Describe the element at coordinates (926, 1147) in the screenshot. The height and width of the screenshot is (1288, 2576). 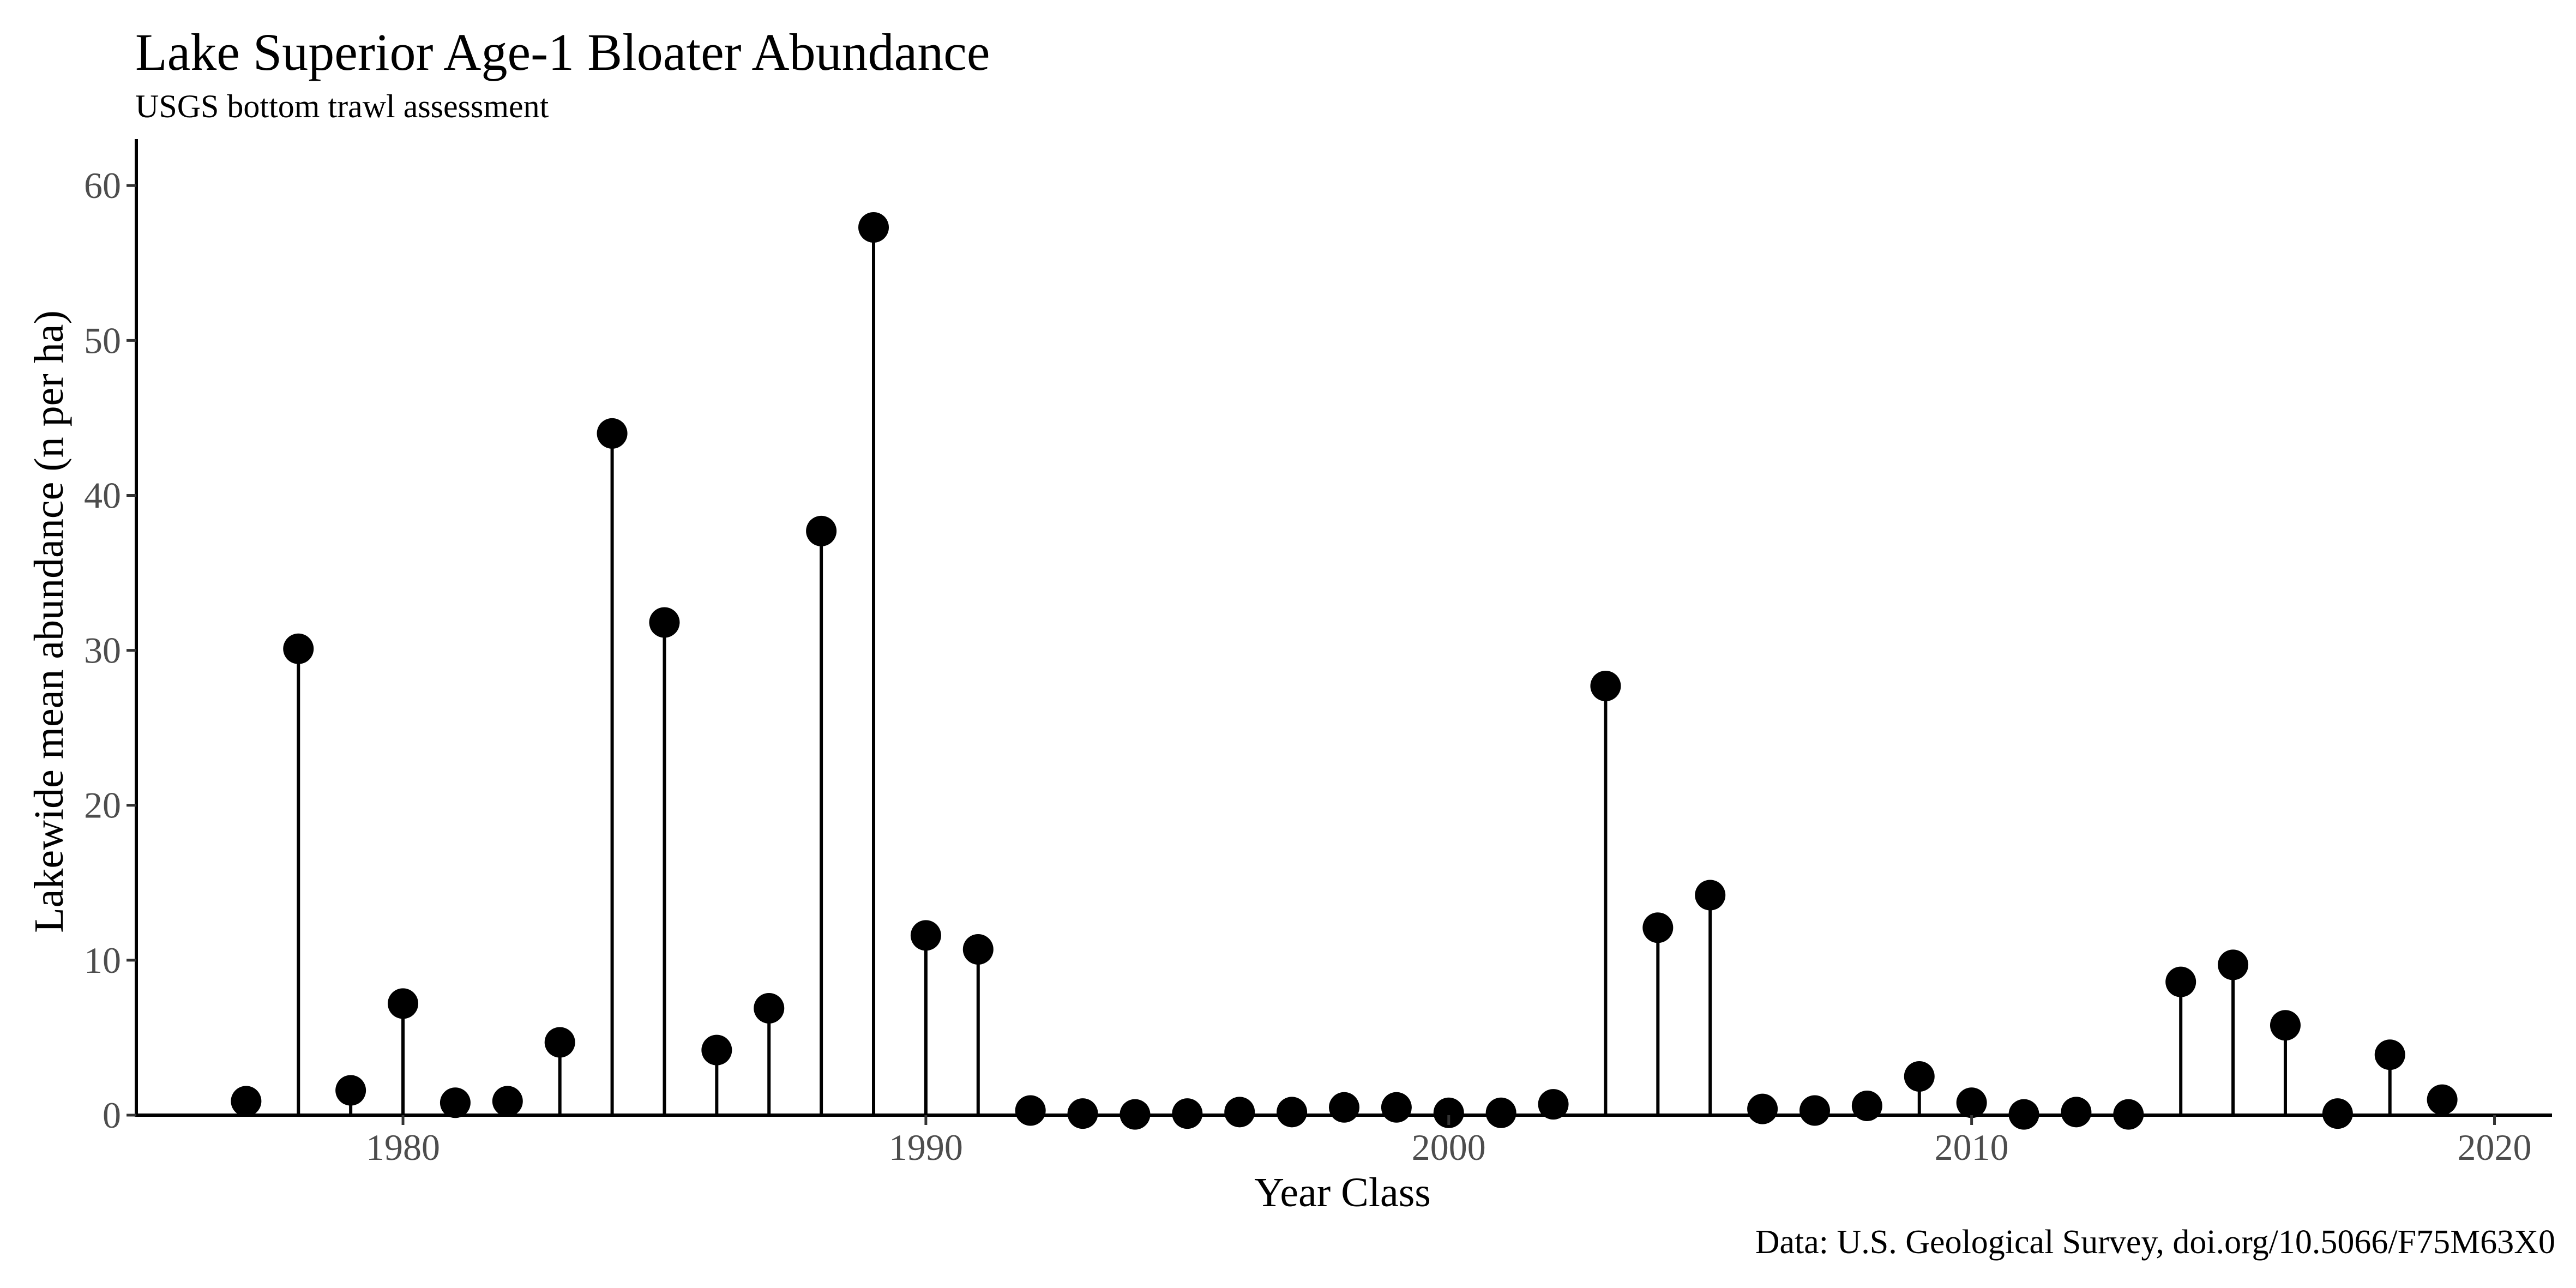
I see `x-tick-label-1990: 1990` at that location.